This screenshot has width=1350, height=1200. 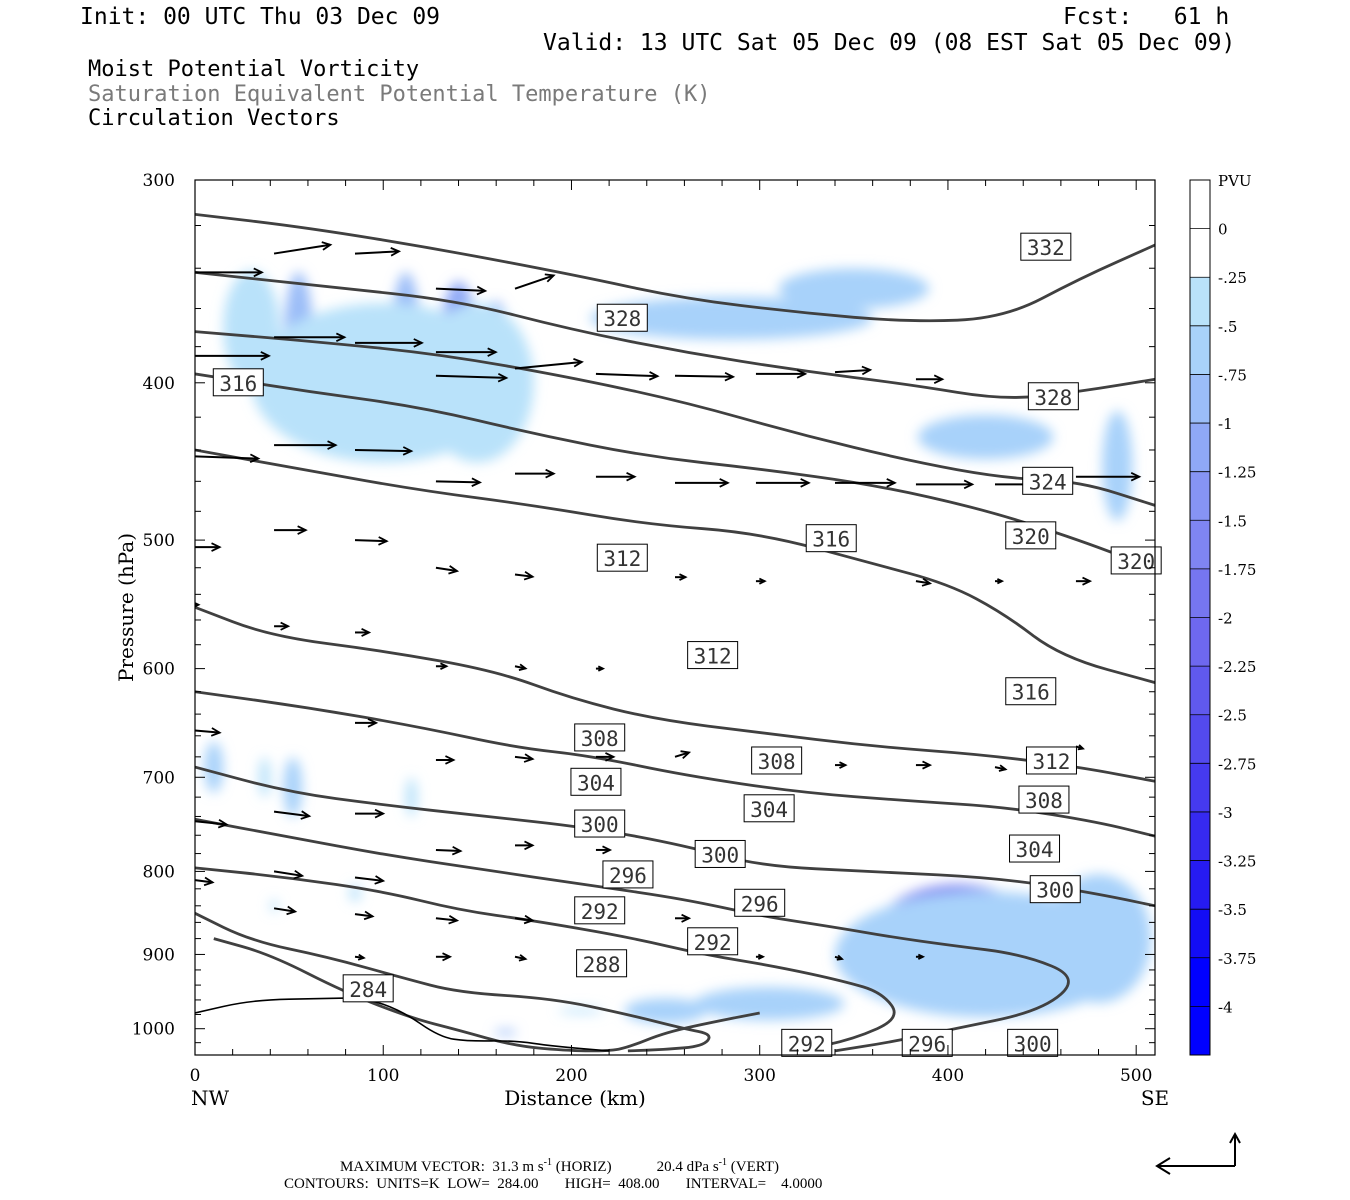 What do you see at coordinates (571, 1076) in the screenshot?
I see `x-tick-label: 200` at bounding box center [571, 1076].